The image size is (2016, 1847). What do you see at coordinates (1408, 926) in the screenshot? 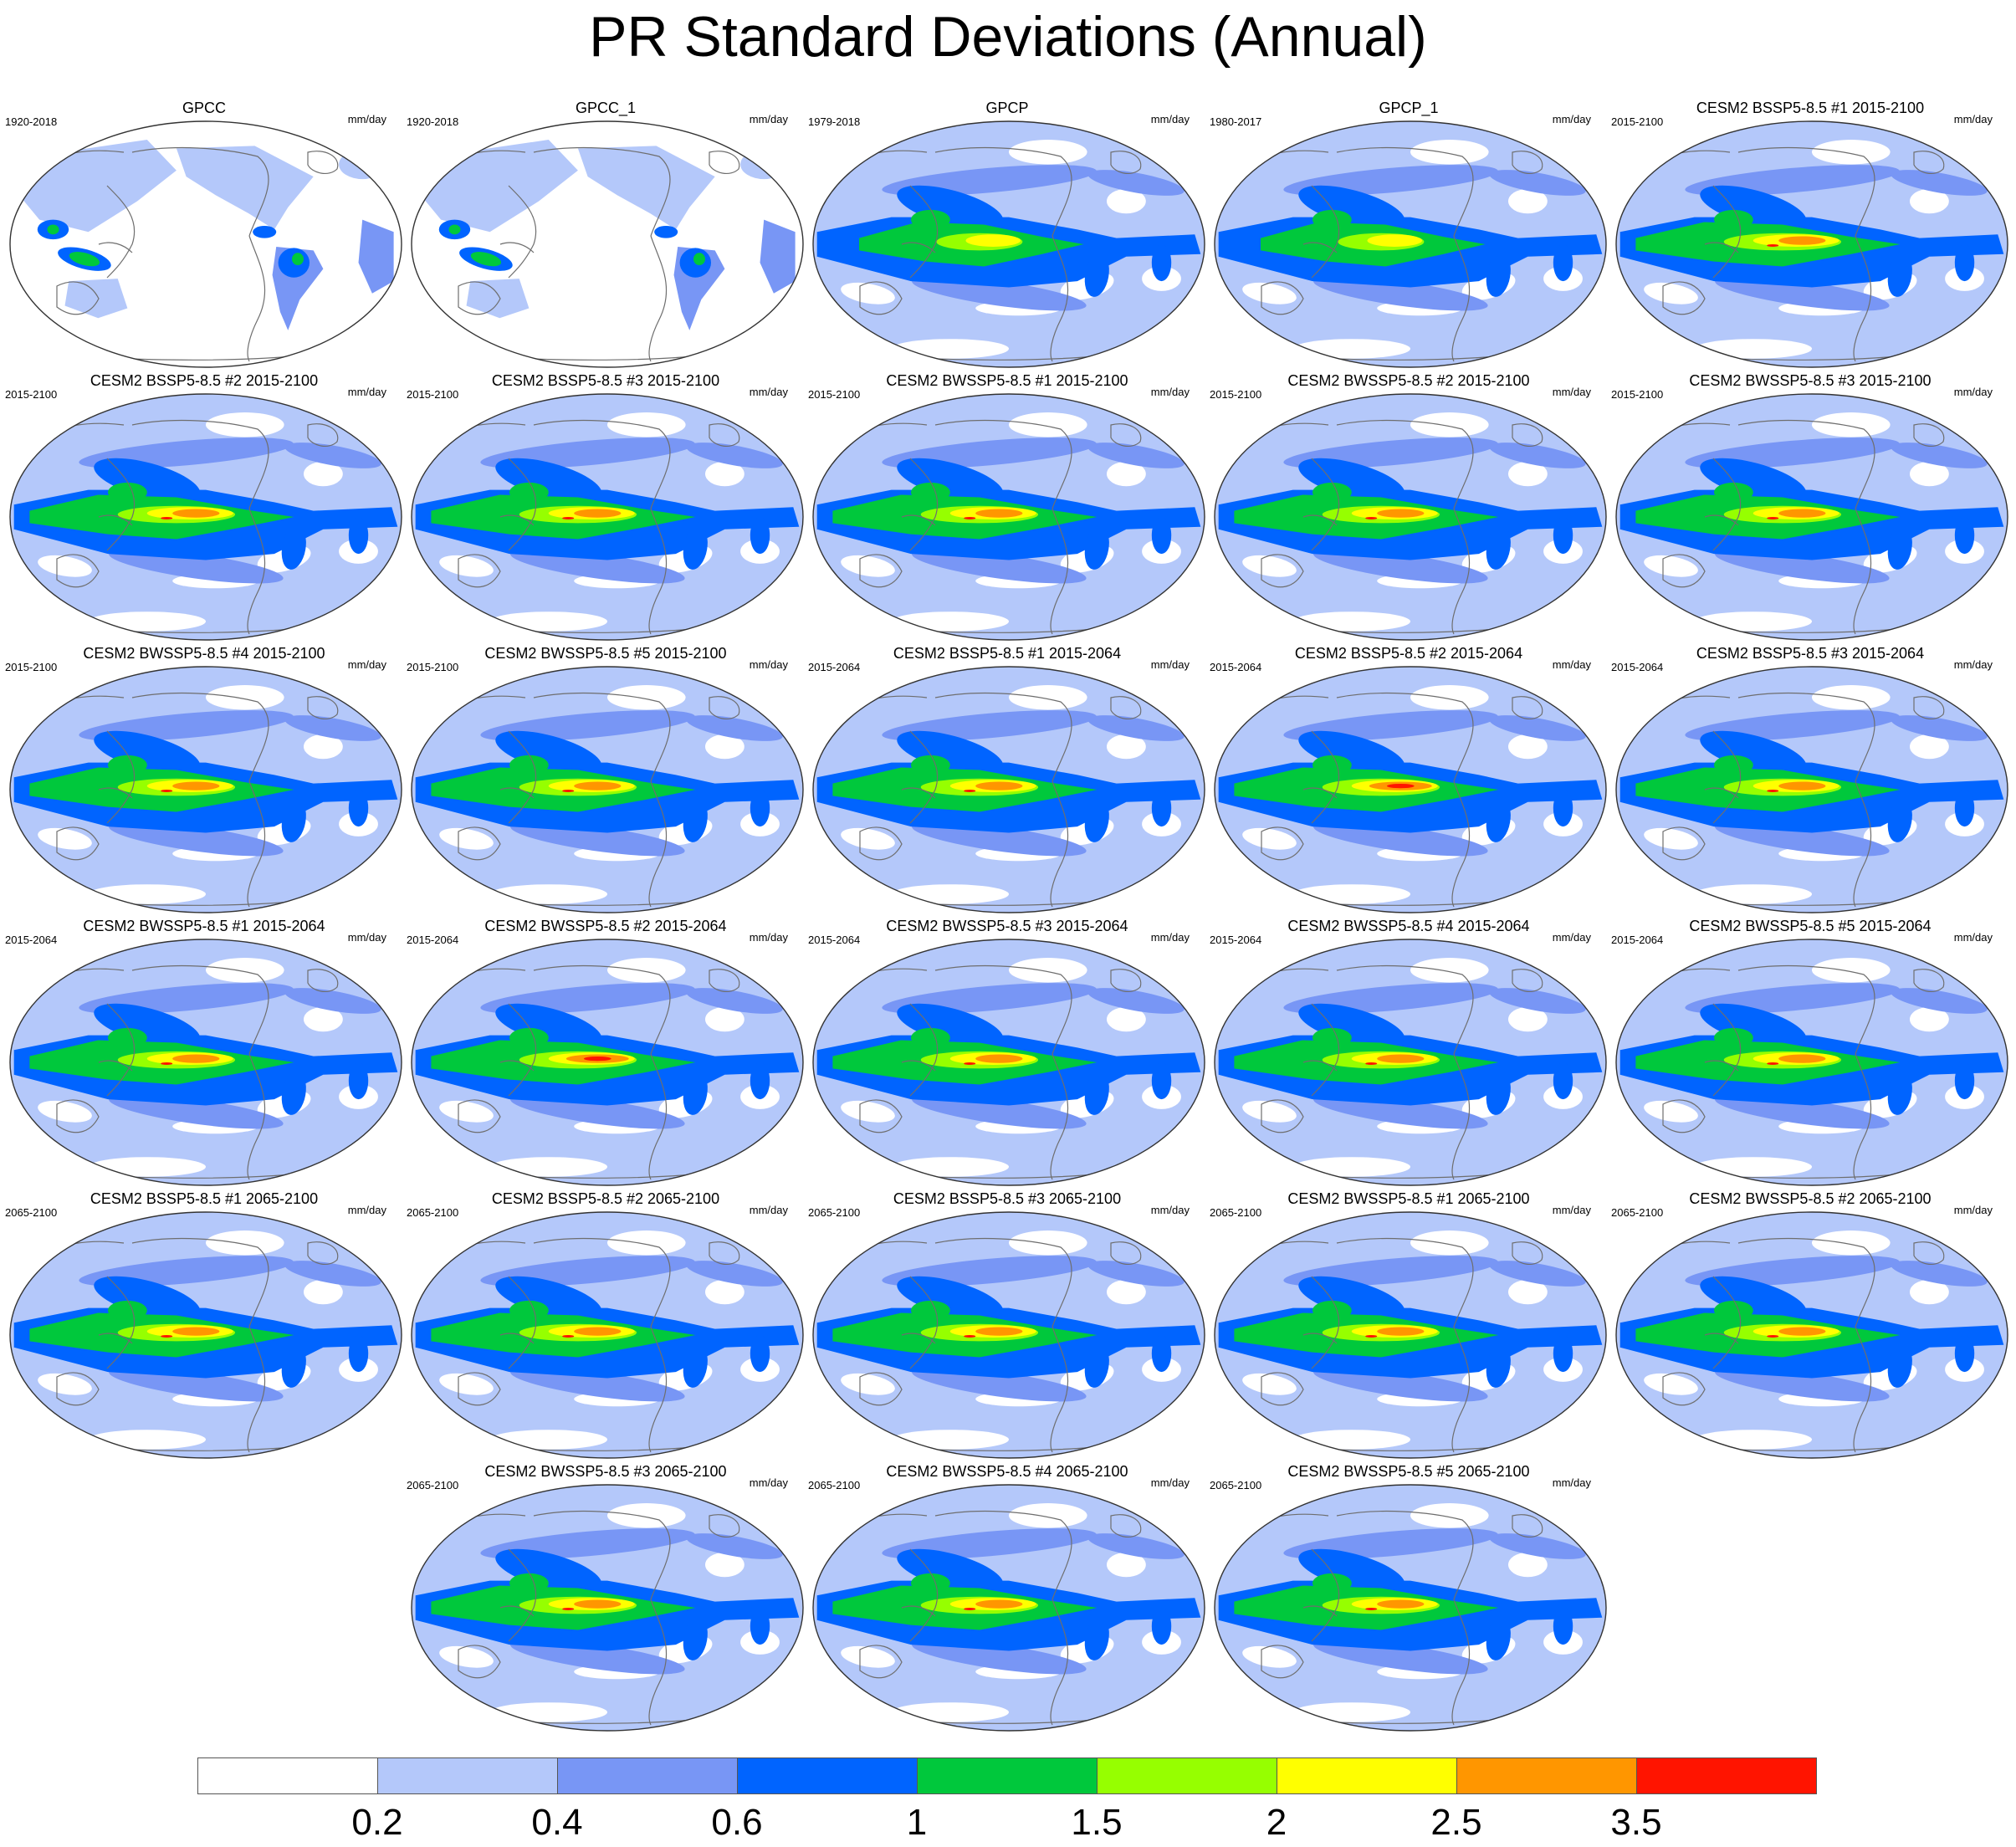
I see `panel-title: CESM2 BWSSP5-8.5 #4 2015-2064` at bounding box center [1408, 926].